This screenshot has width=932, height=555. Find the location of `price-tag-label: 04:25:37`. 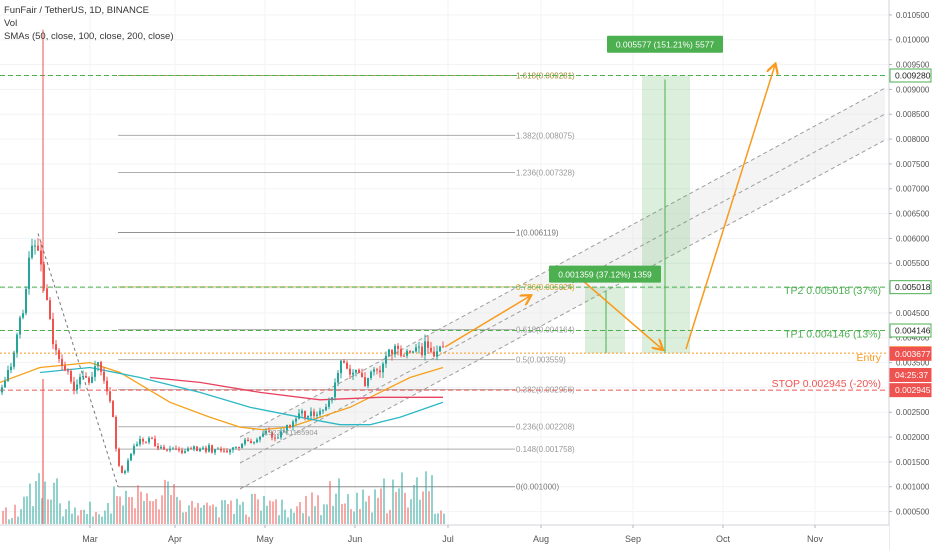

price-tag-label: 04:25:37 is located at coordinates (911, 375).